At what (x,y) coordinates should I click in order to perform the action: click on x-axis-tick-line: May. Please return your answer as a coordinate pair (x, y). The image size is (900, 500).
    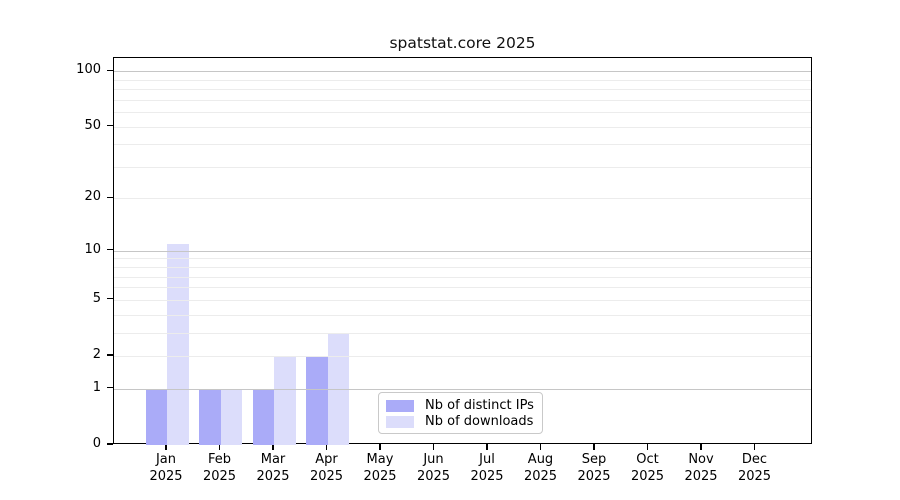
    Looking at the image, I should click on (380, 459).